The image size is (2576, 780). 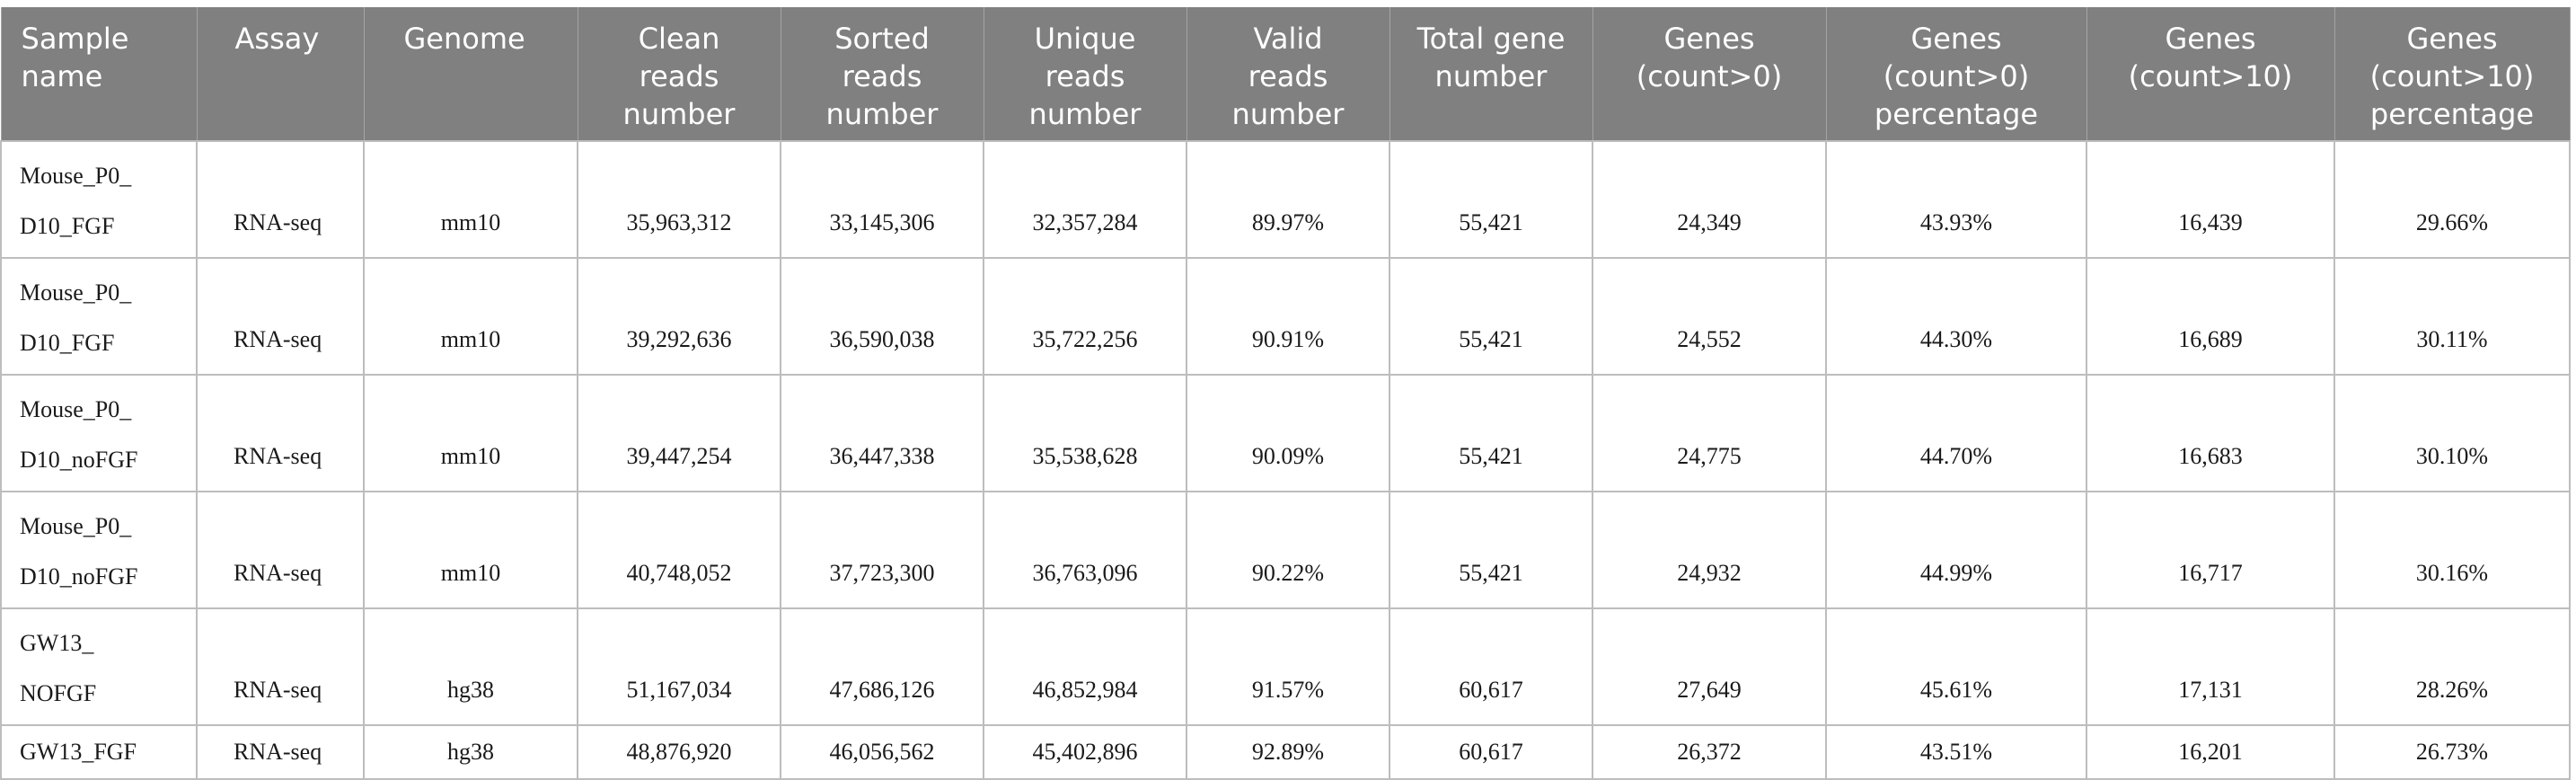 I want to click on header-unique-reads: Unique reads number, so click(x=1085, y=74).